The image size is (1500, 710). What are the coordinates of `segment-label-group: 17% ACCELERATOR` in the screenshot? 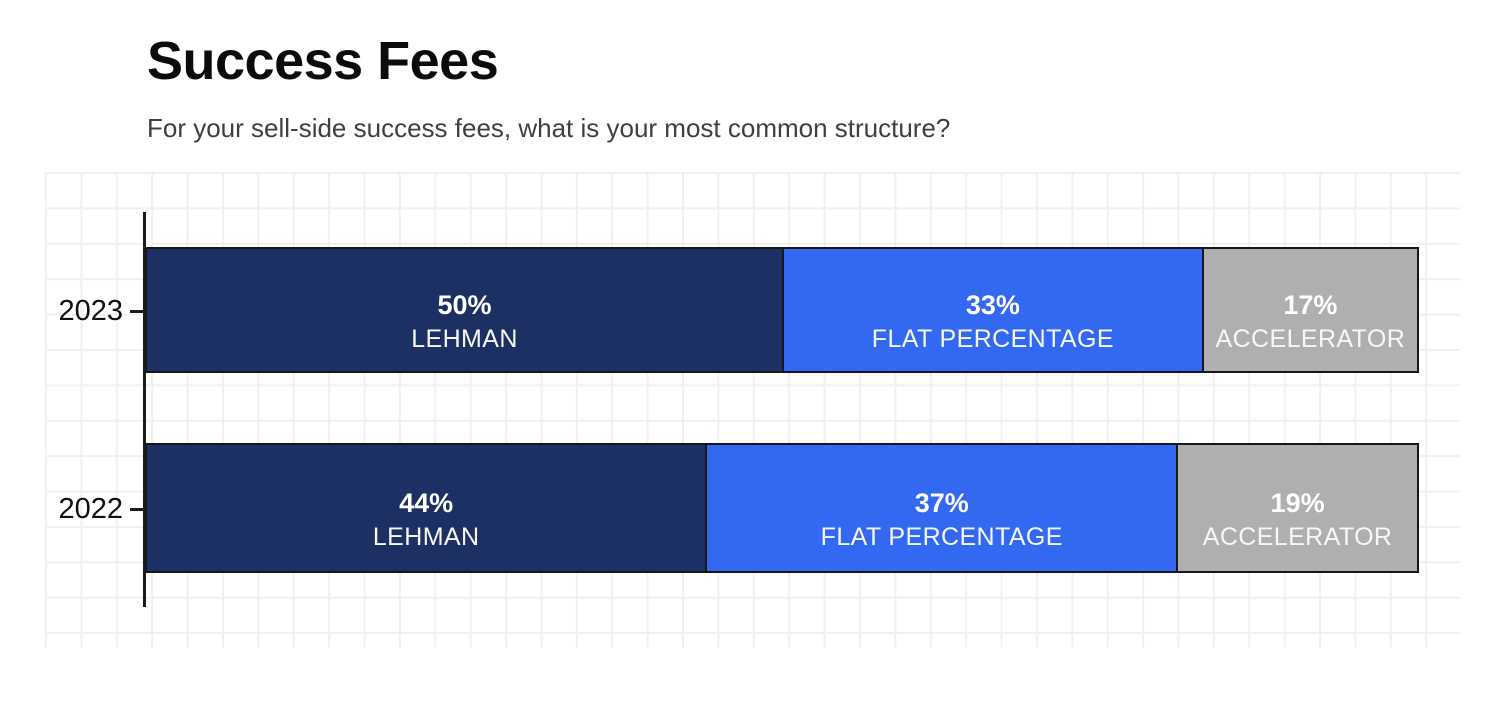 It's located at (1311, 322).